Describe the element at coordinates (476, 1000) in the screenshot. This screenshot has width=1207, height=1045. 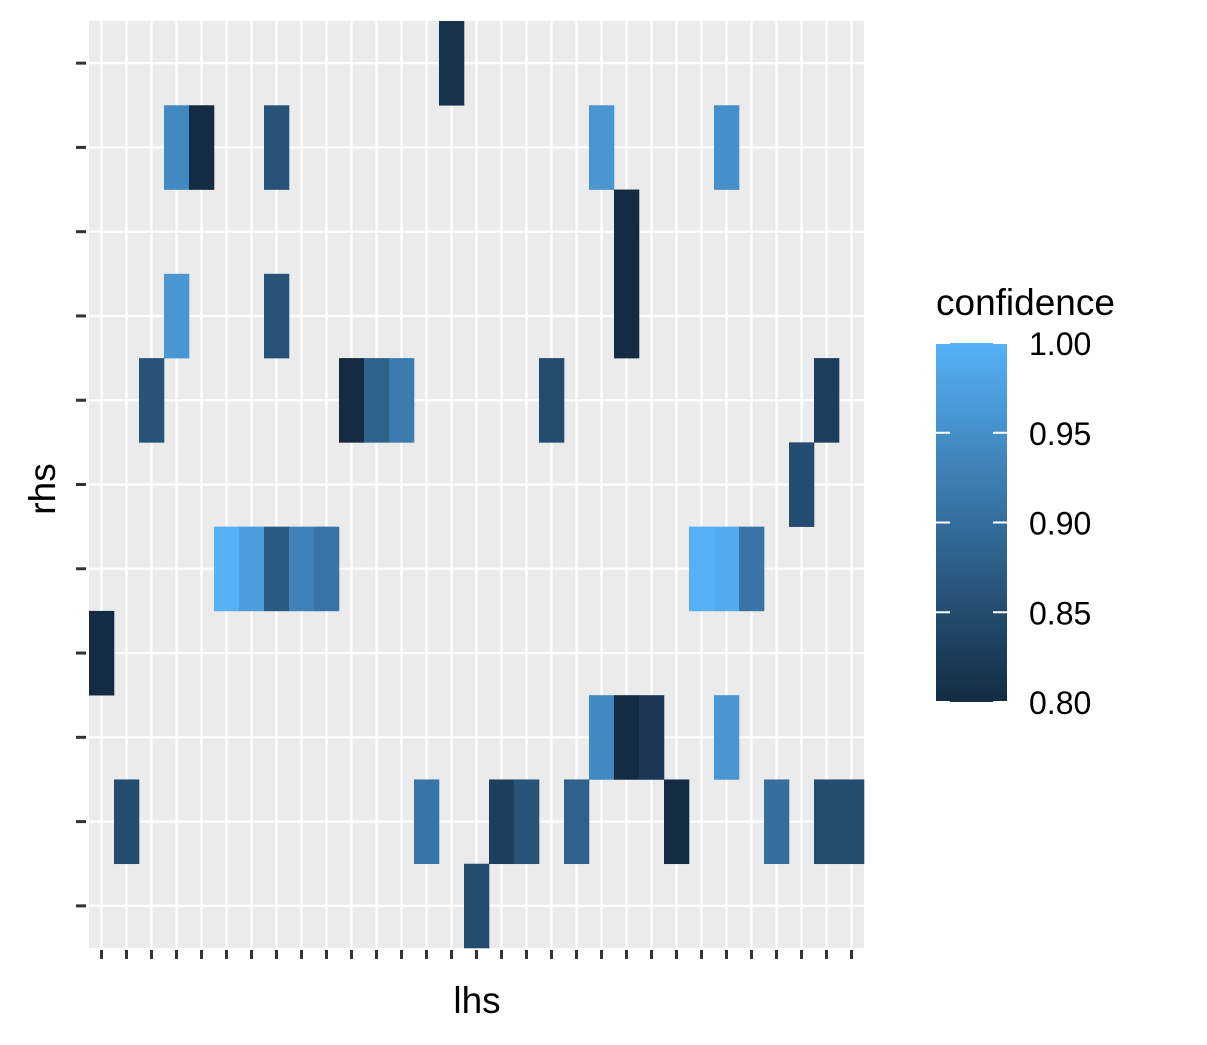
I see `x-axis-title: lhs` at that location.